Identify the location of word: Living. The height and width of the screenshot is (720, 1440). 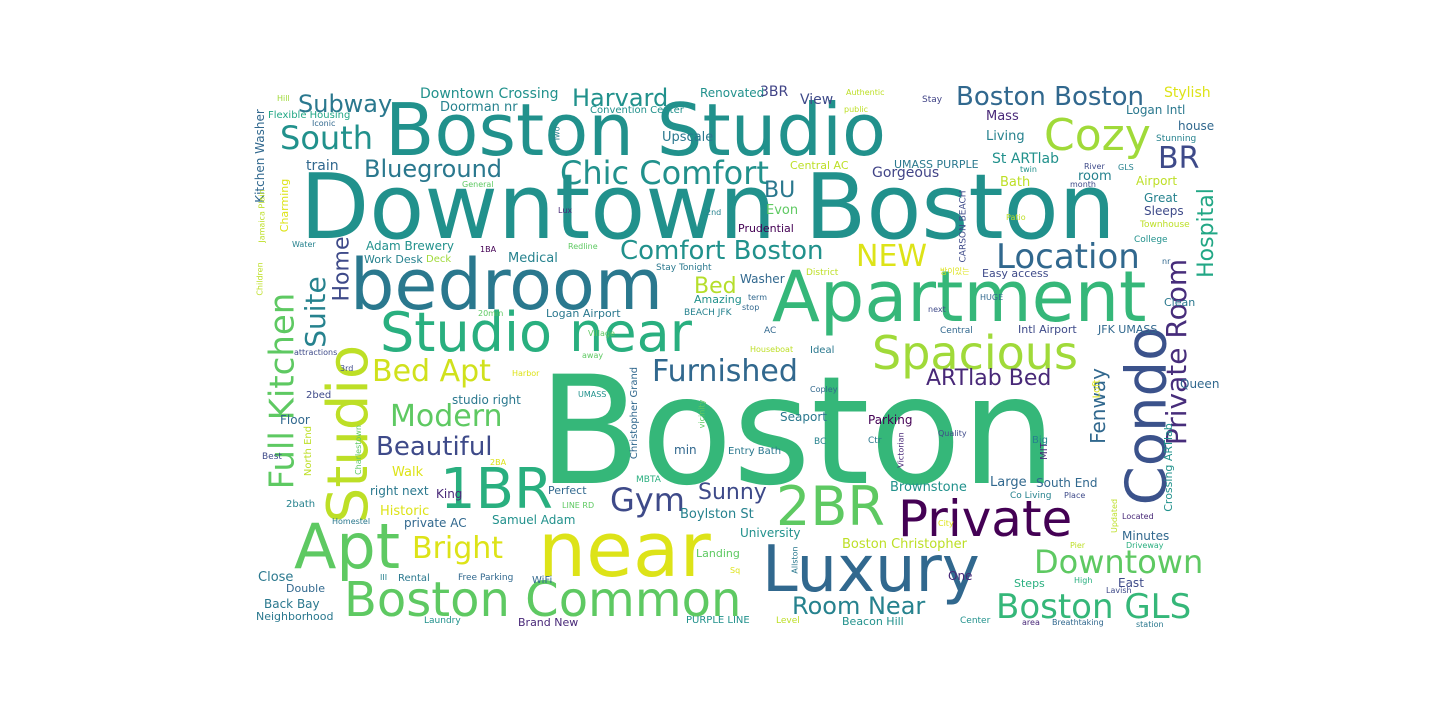
(1005, 136).